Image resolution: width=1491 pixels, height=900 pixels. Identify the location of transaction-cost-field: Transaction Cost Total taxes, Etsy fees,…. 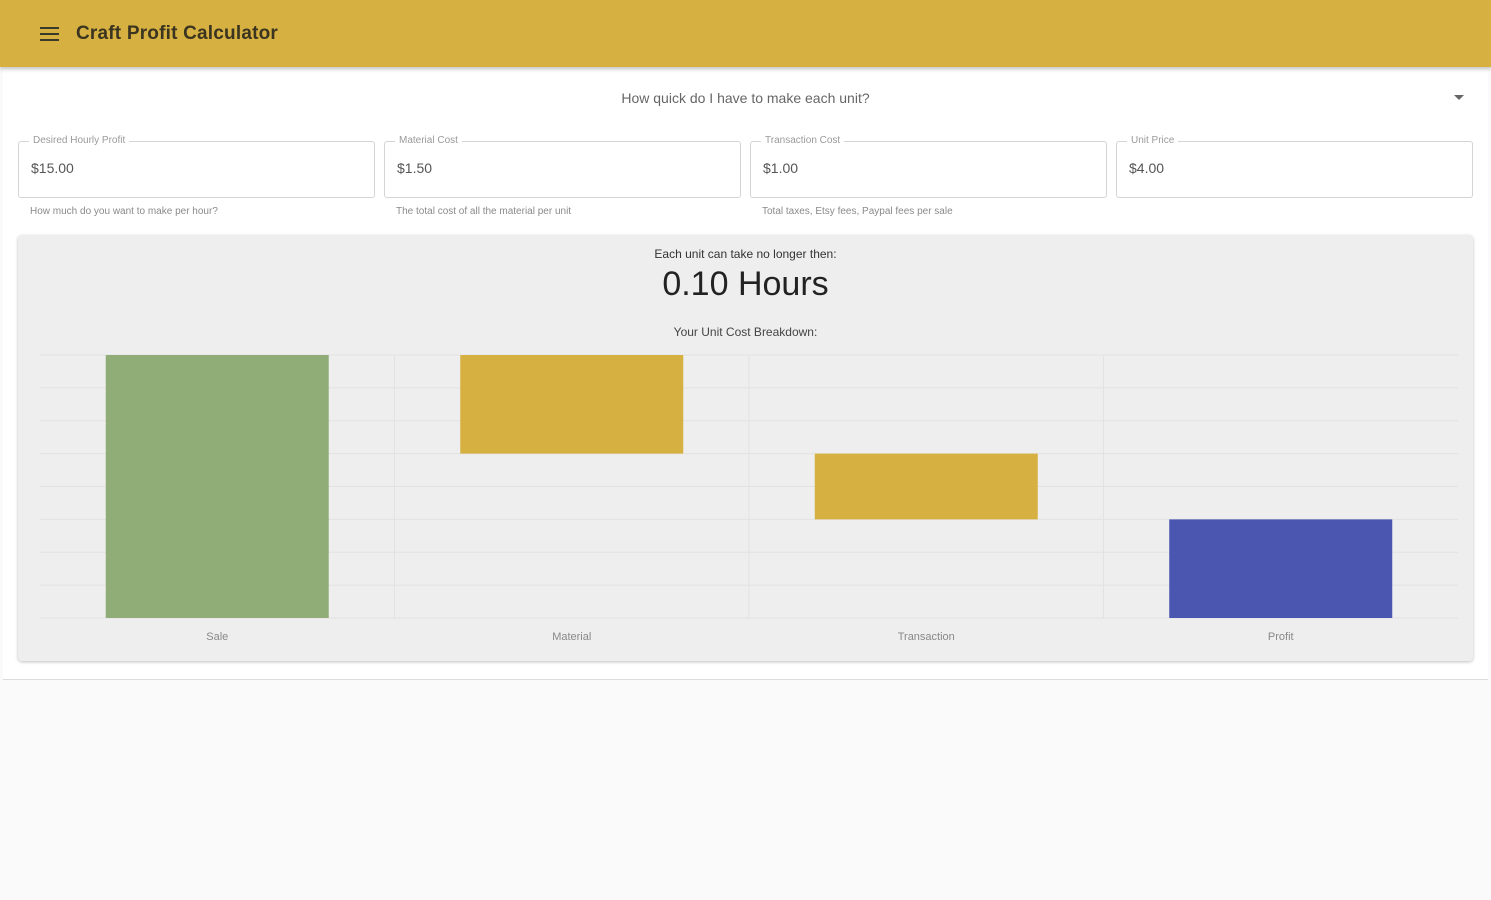
(928, 176).